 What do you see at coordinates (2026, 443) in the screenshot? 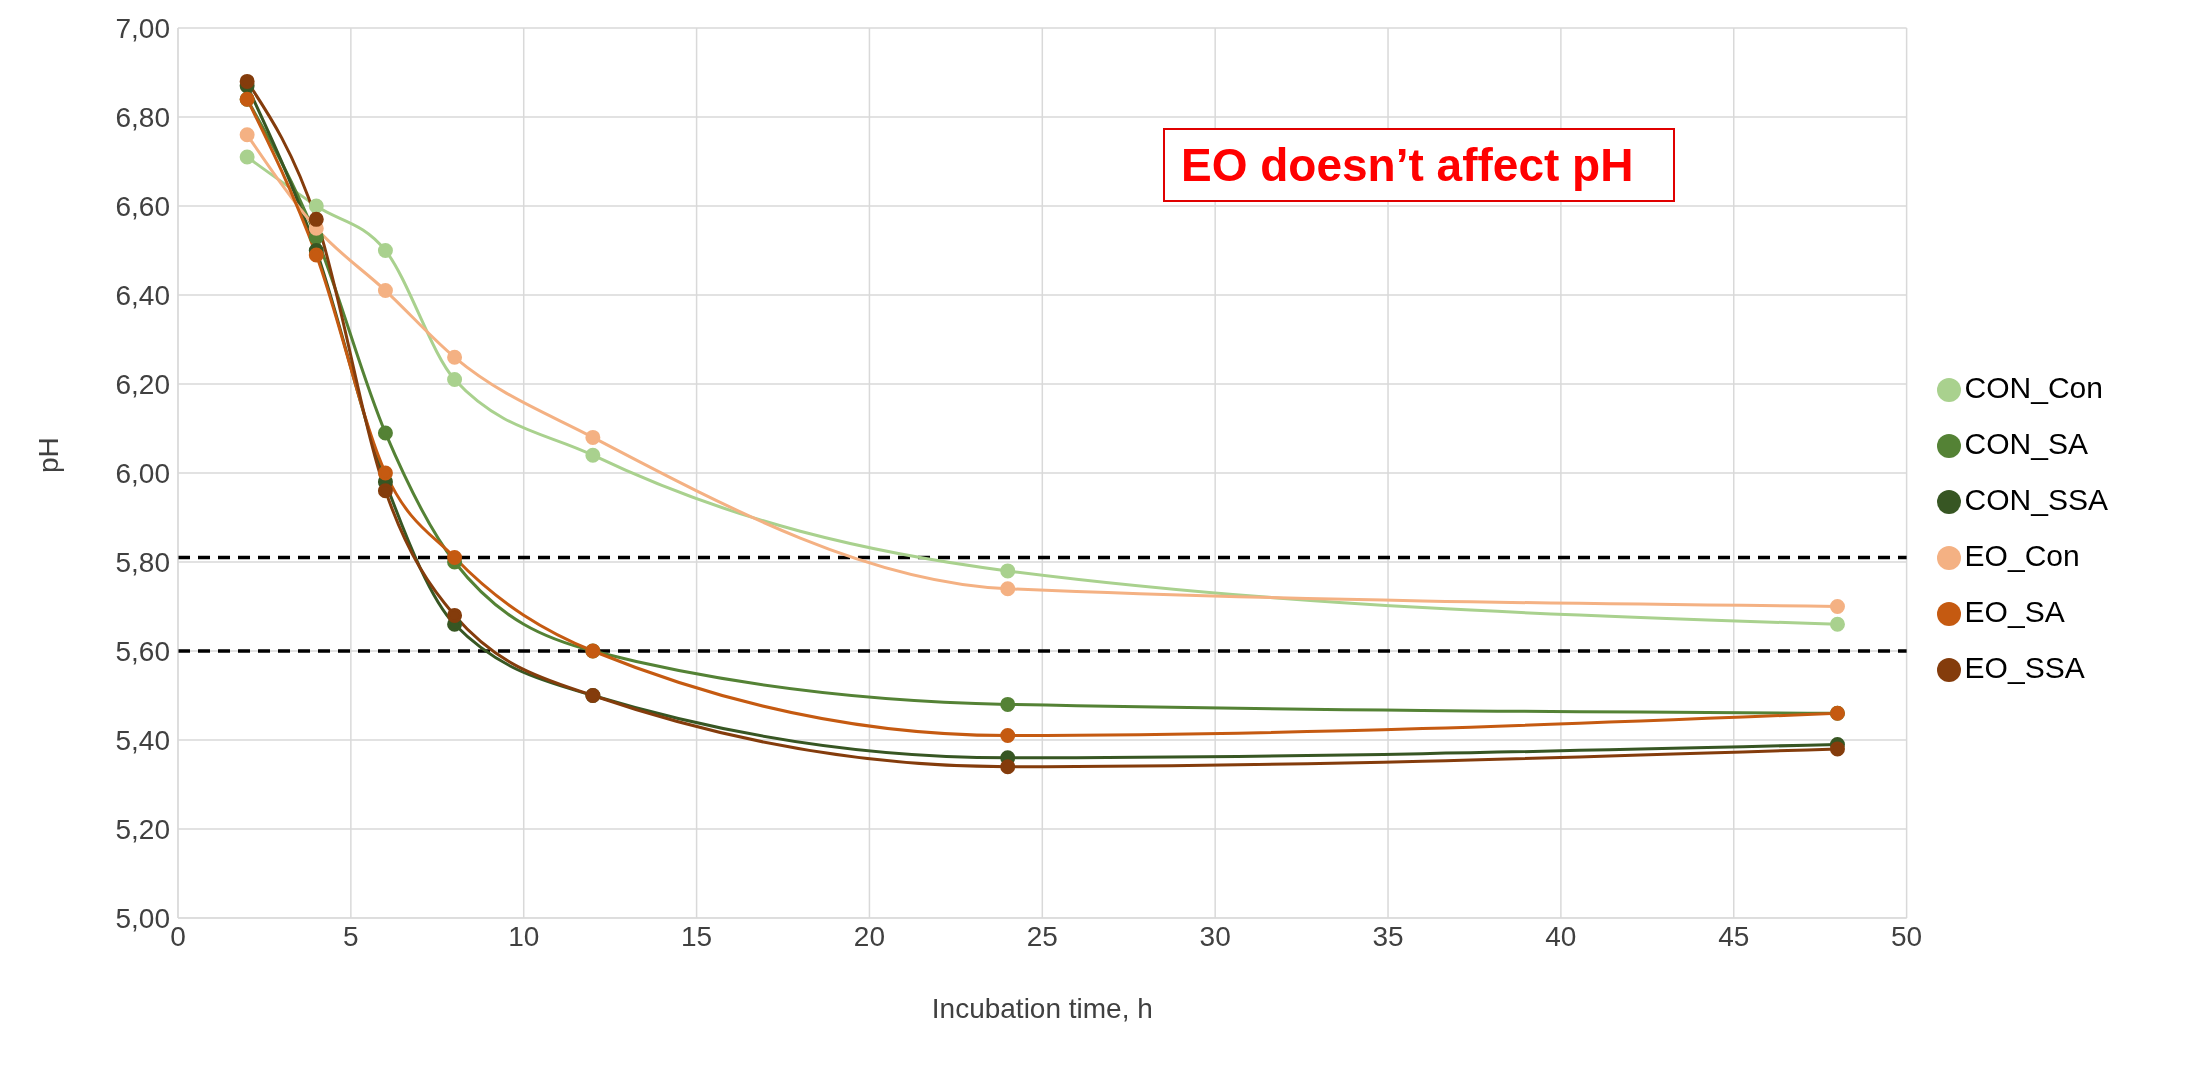
I see `legend-label: CON_SA` at bounding box center [2026, 443].